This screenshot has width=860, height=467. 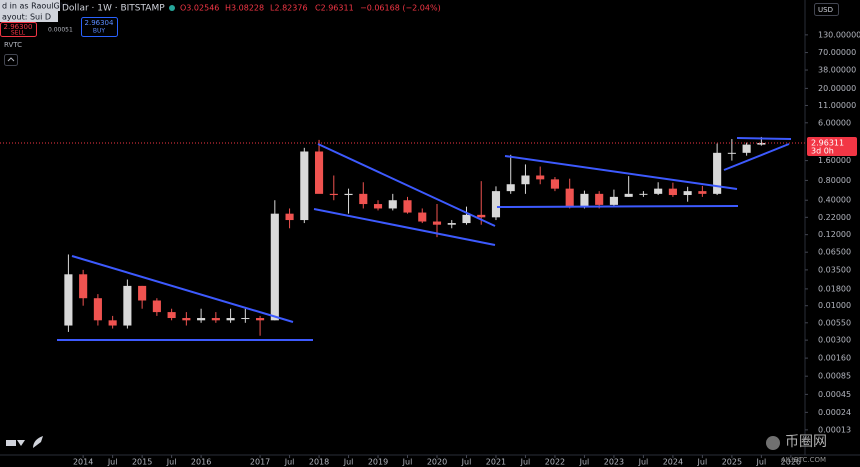 I want to click on buy-label: BUY, so click(x=99, y=31).